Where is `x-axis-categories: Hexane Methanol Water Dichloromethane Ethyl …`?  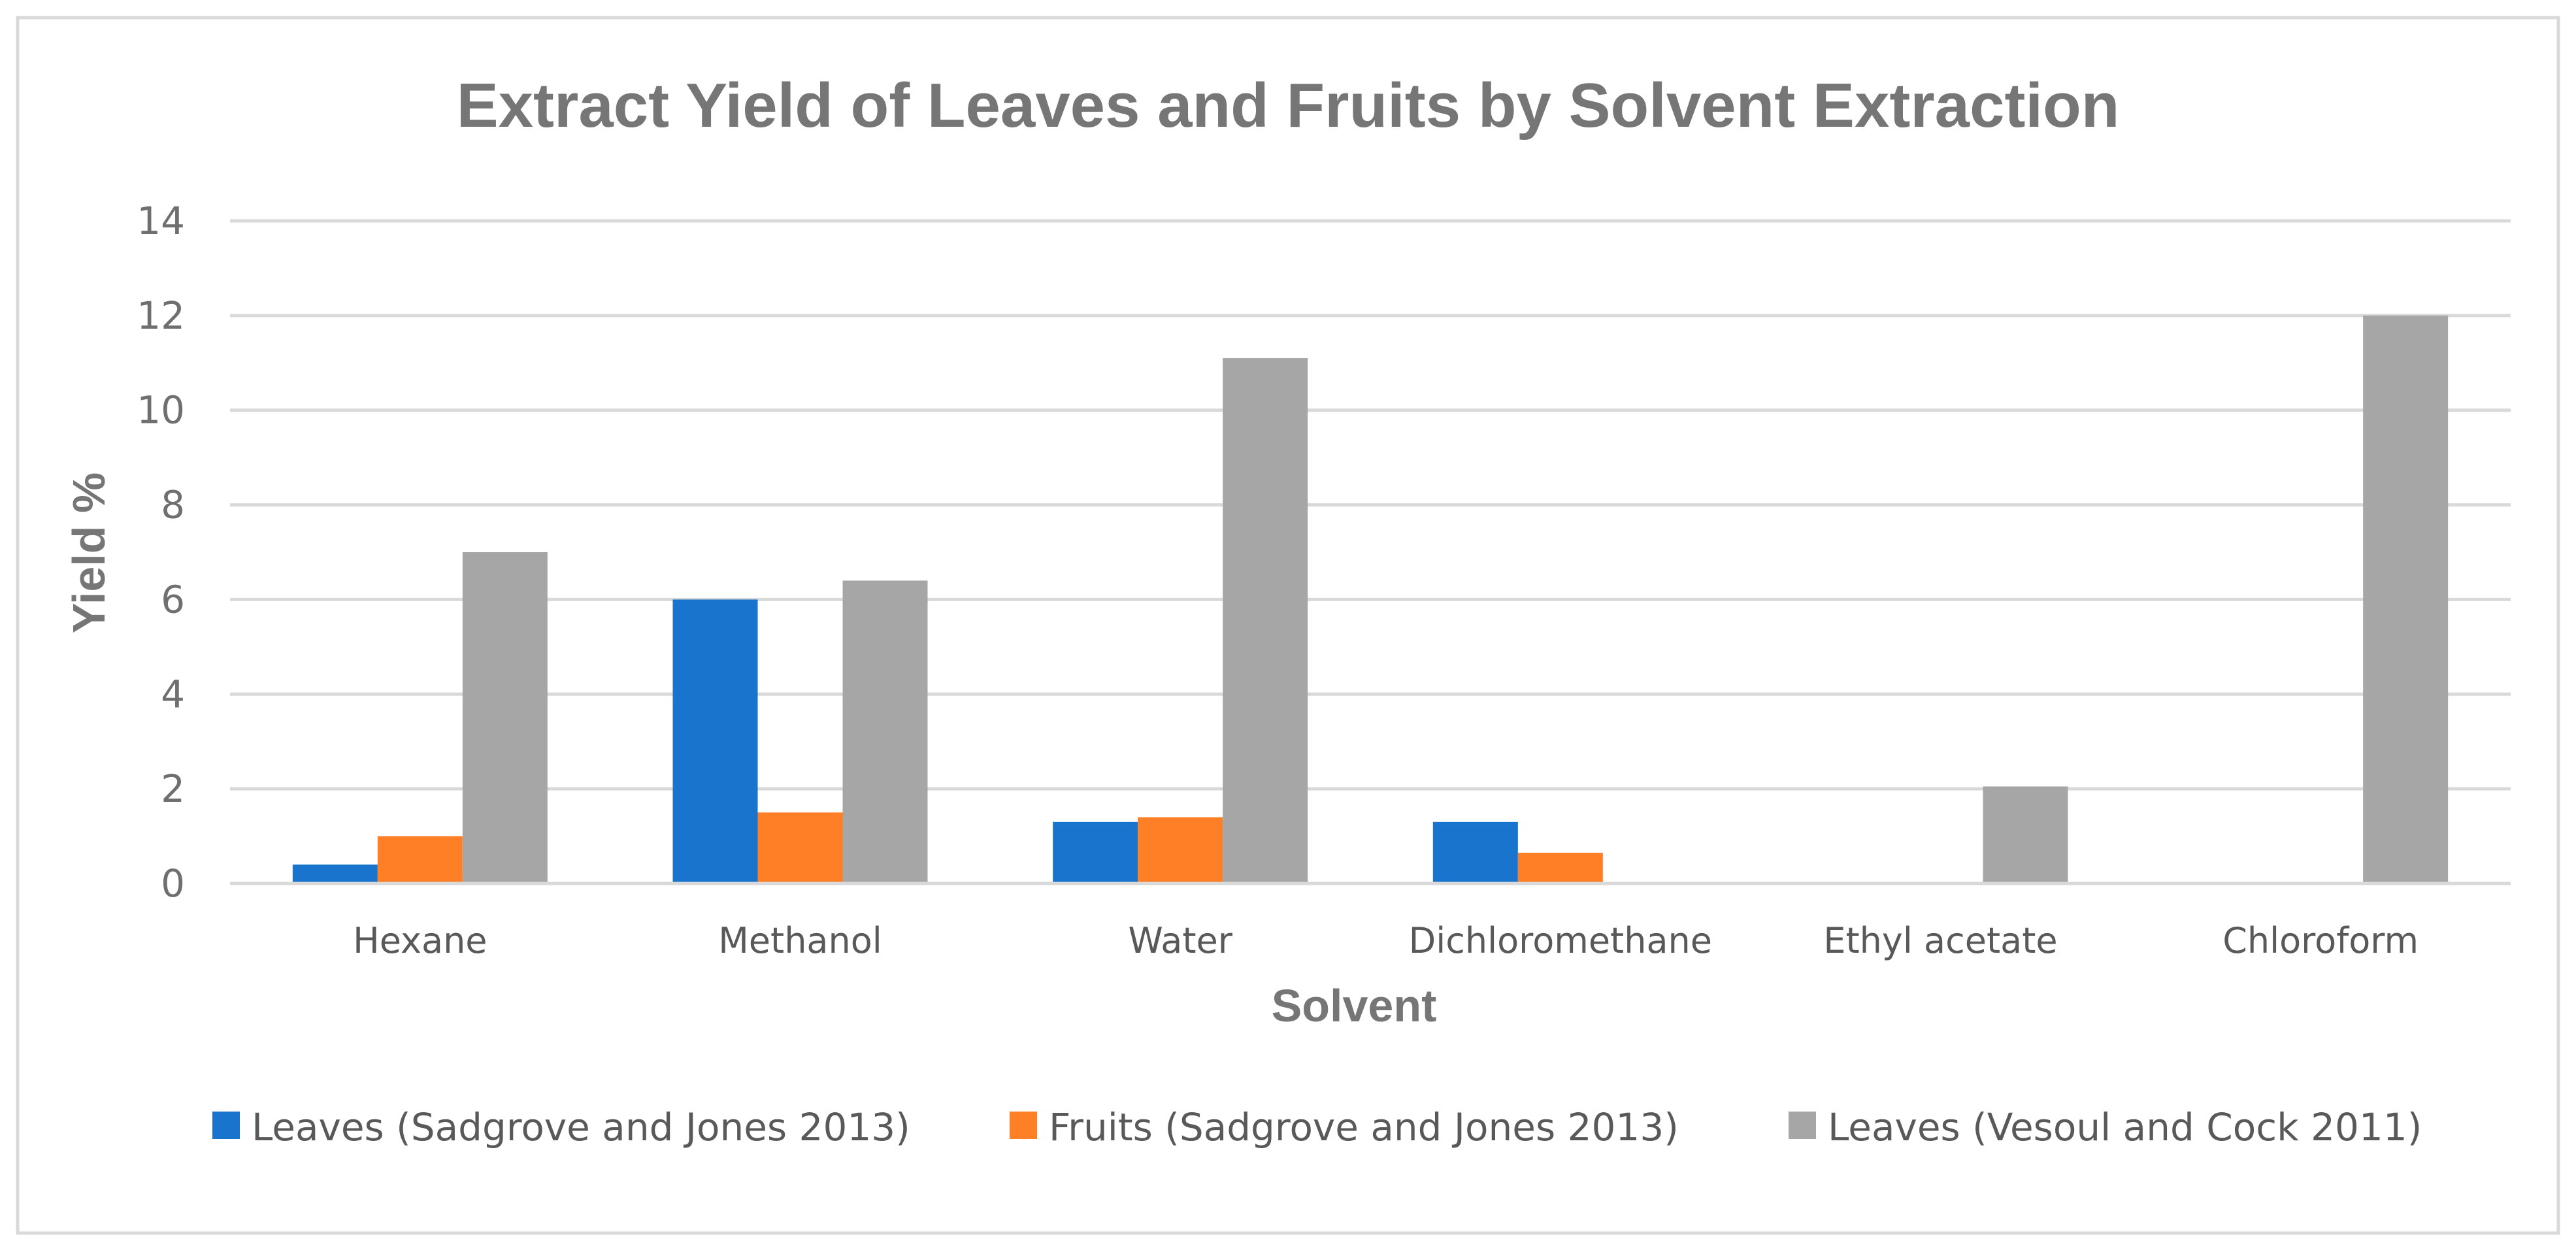
x-axis-categories: Hexane Methanol Water Dichloromethane Ethyl … is located at coordinates (1386, 940).